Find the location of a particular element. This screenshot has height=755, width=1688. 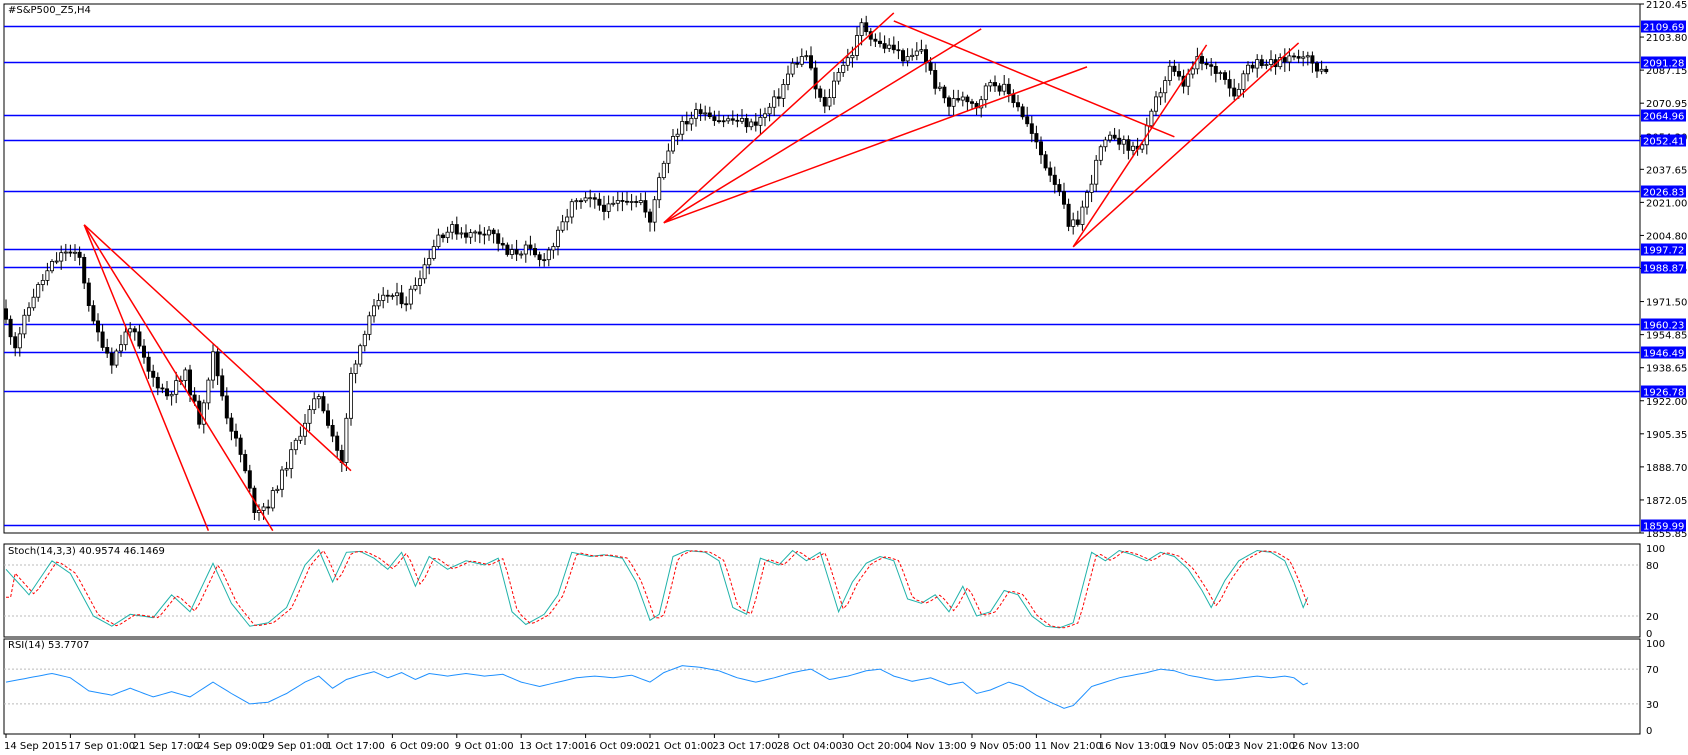

time-tick-label: 1 Oct 17:00 is located at coordinates (355, 746).